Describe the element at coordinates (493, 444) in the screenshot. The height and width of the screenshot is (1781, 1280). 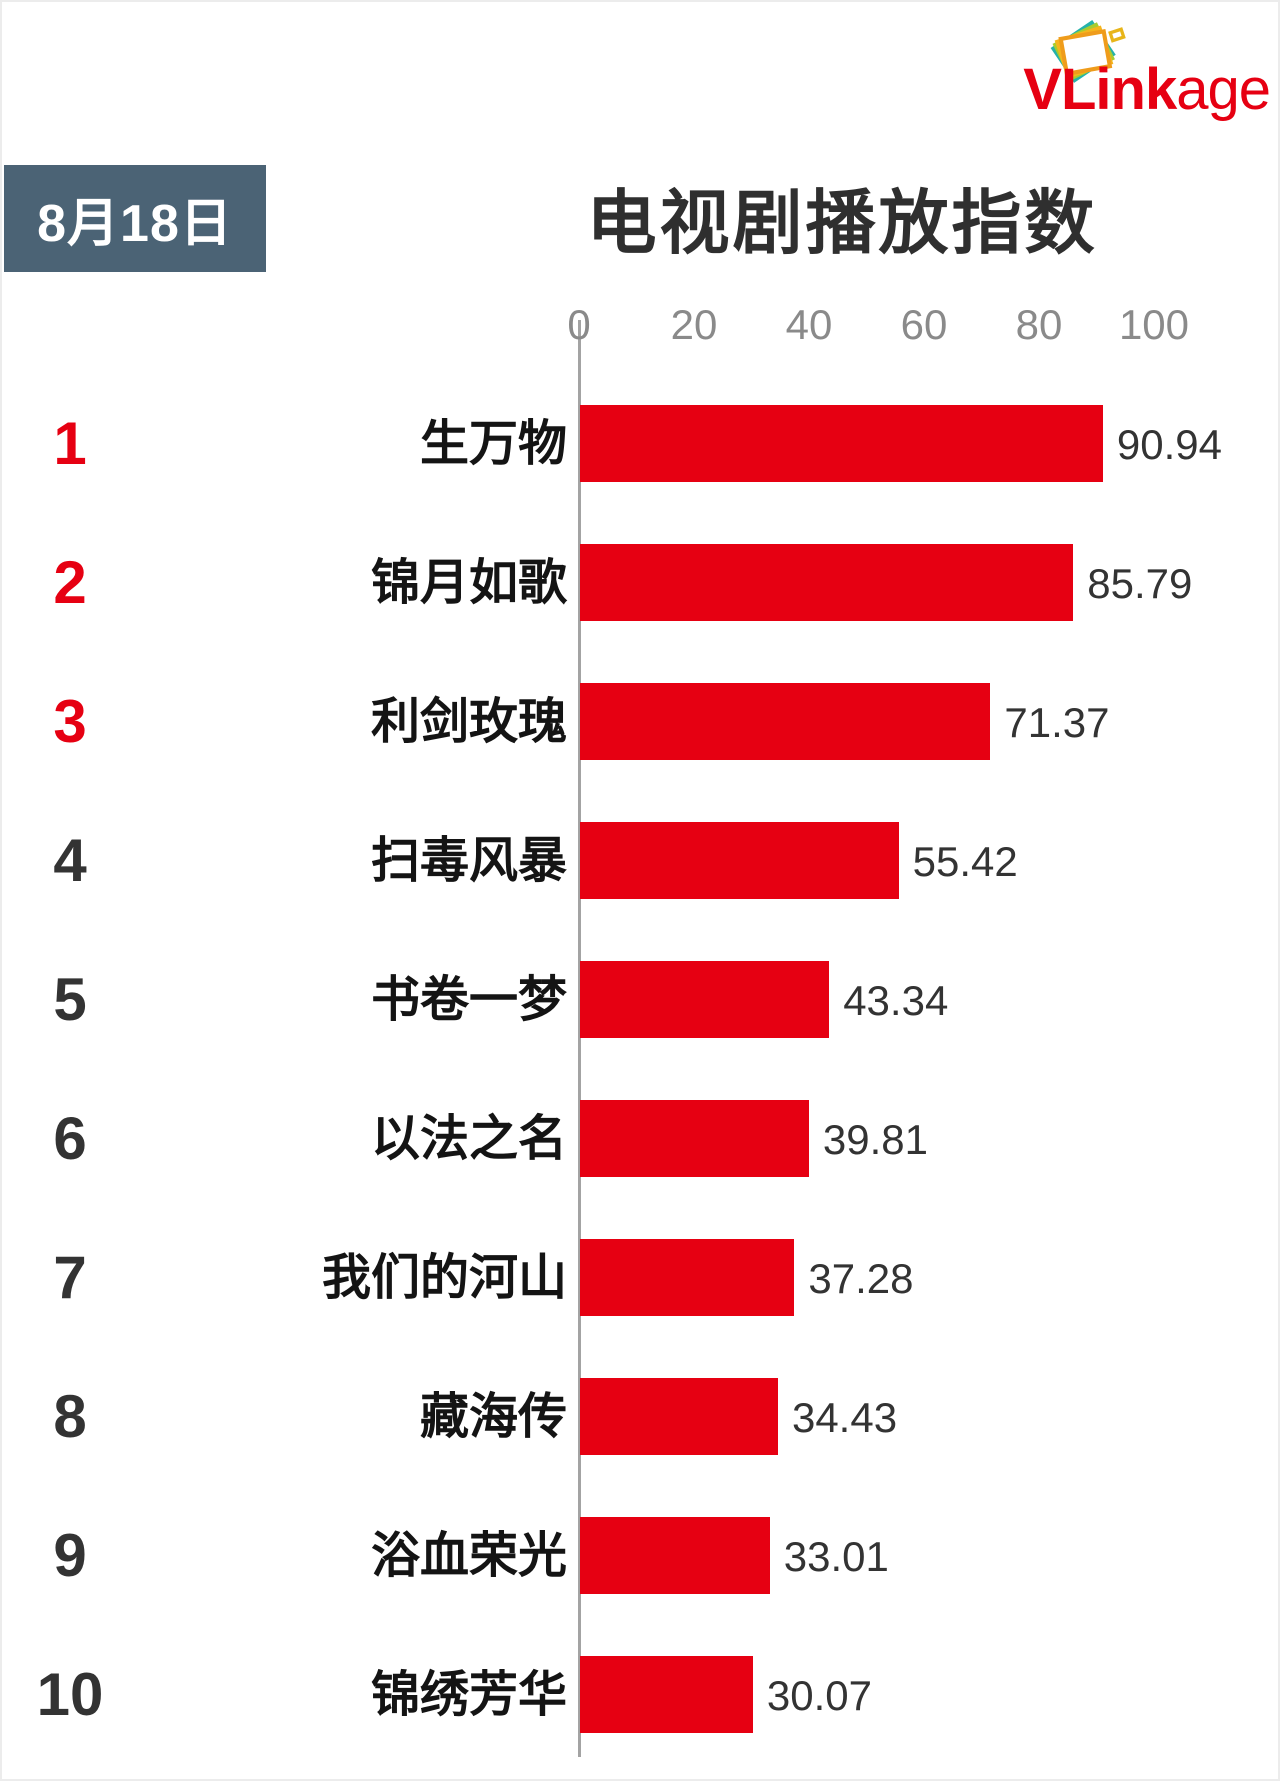
I see `drama-title: 生万物` at that location.